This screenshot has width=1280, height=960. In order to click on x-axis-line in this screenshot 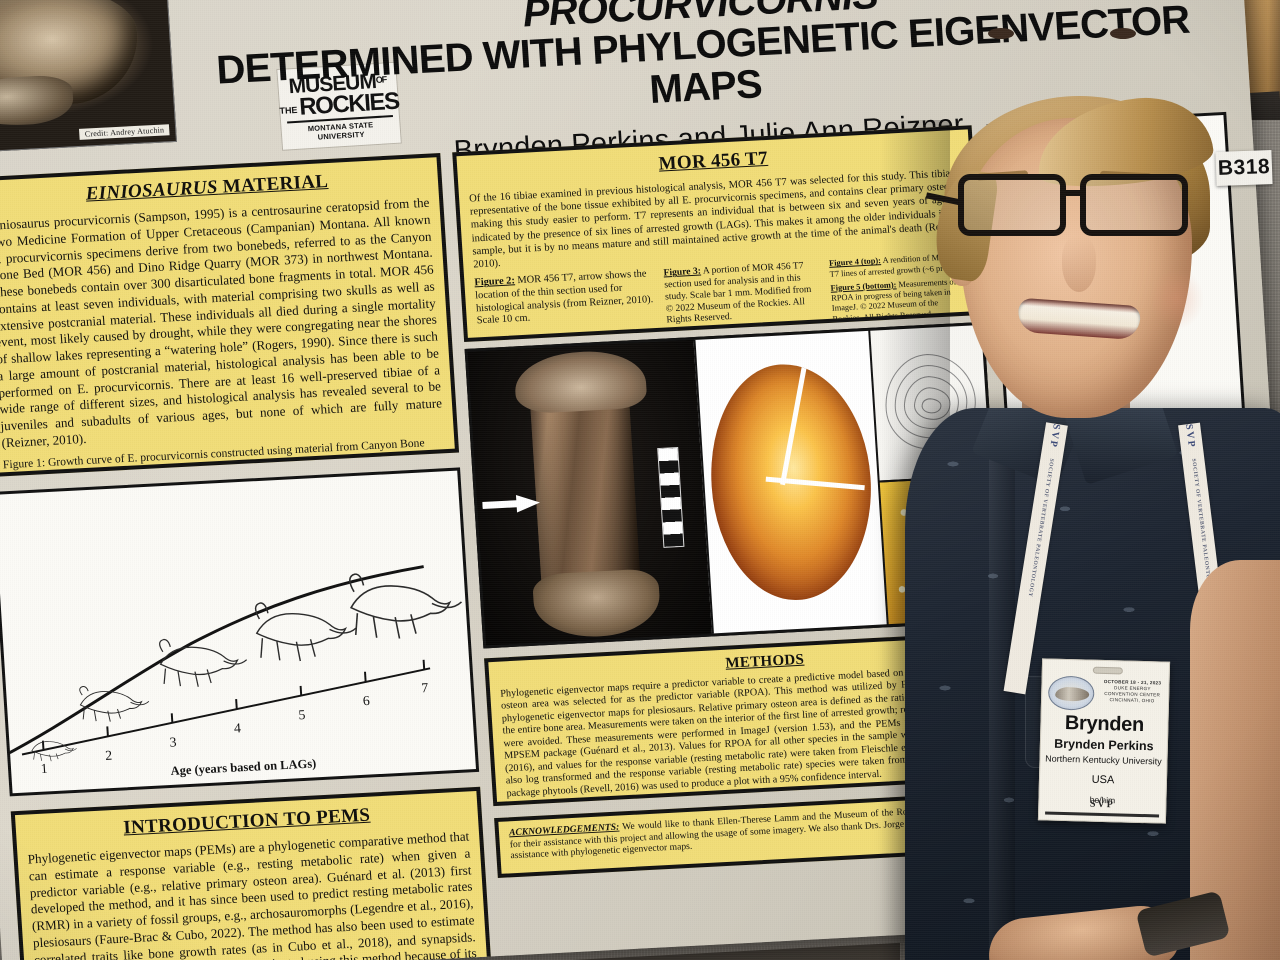, I will do `click(226, 711)`.